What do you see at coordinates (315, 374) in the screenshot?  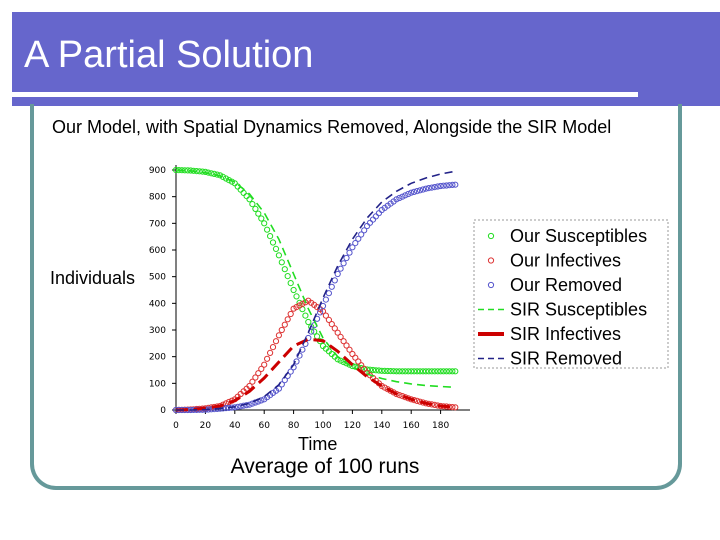 I see `sir-infectives-line` at bounding box center [315, 374].